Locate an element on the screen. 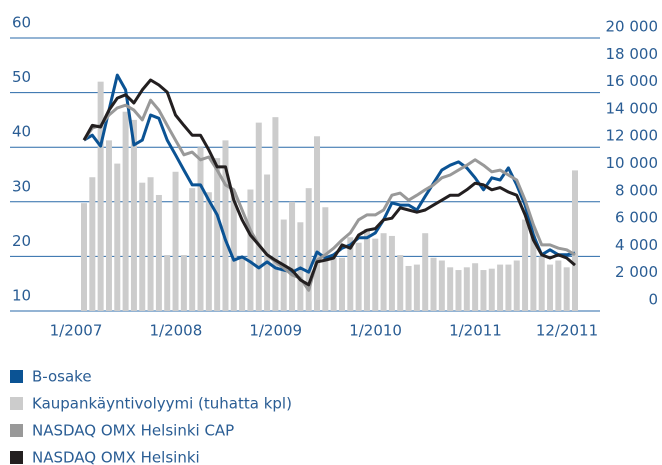 The width and height of the screenshot is (662, 465). legend-label: B-osake is located at coordinates (62, 377).